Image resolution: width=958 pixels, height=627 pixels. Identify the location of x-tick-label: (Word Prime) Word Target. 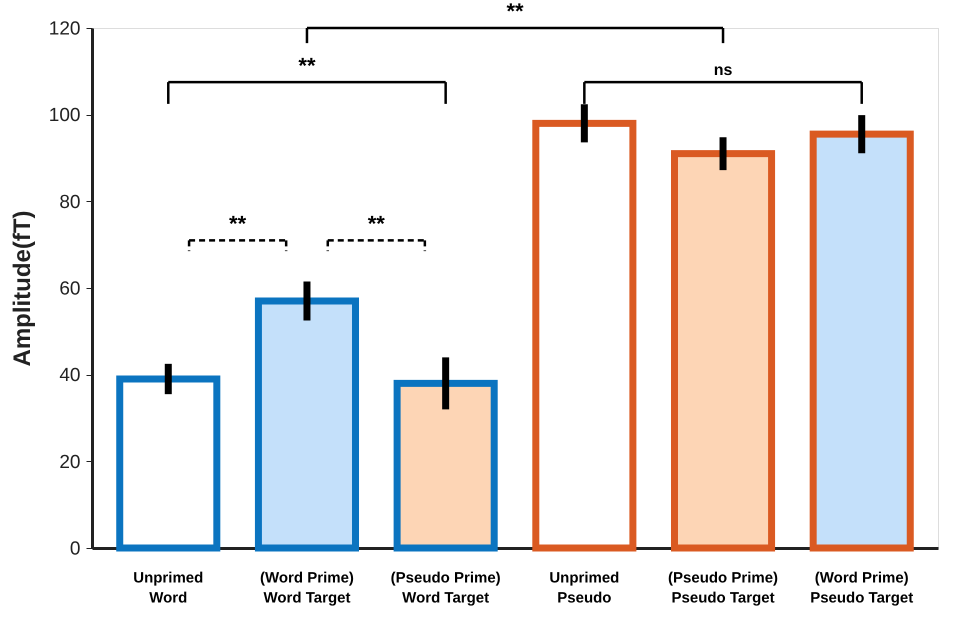
(307, 588).